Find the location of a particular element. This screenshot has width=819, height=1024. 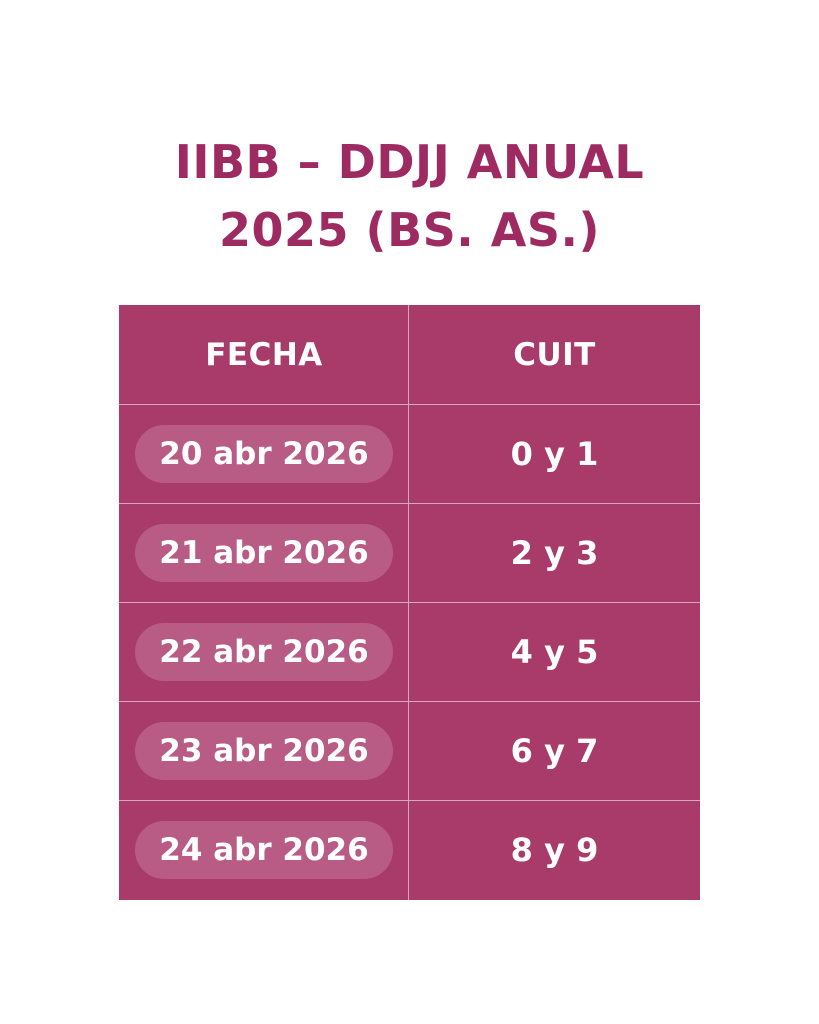

table-row: 22 abr 2026 4 y 5 is located at coordinates (409, 651).